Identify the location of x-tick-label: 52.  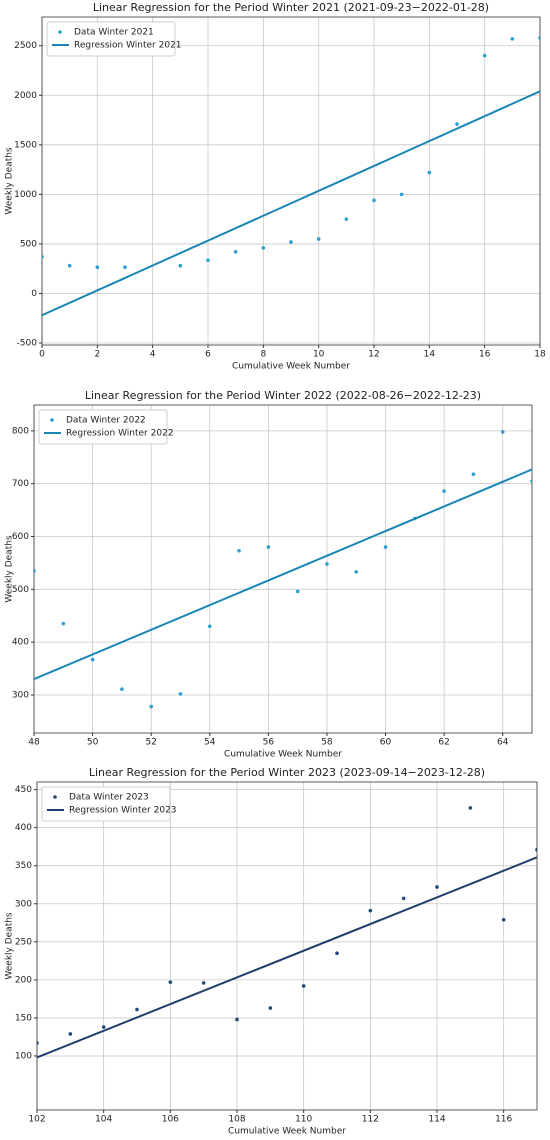
(150, 743).